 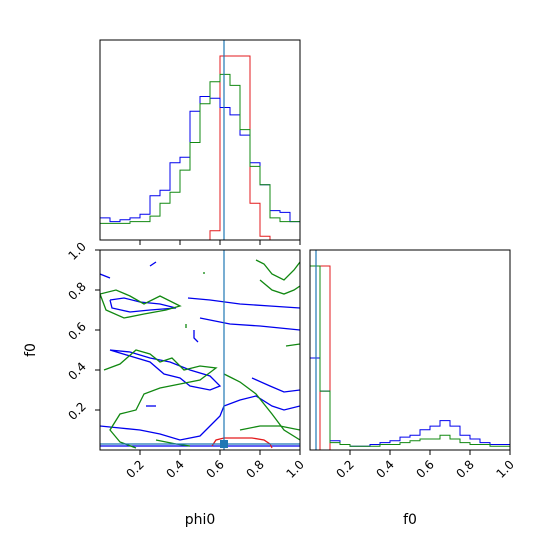 I want to click on joint-xtick-label-0: 0.2, so click(x=134, y=468).